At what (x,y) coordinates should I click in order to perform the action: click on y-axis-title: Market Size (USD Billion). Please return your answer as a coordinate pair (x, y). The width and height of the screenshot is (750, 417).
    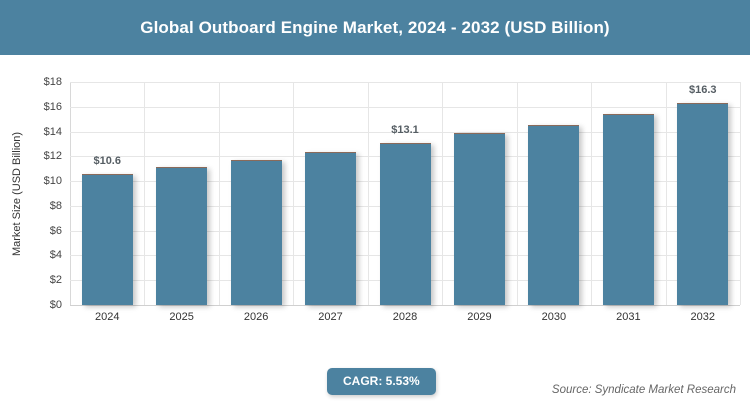
    Looking at the image, I should click on (17, 193).